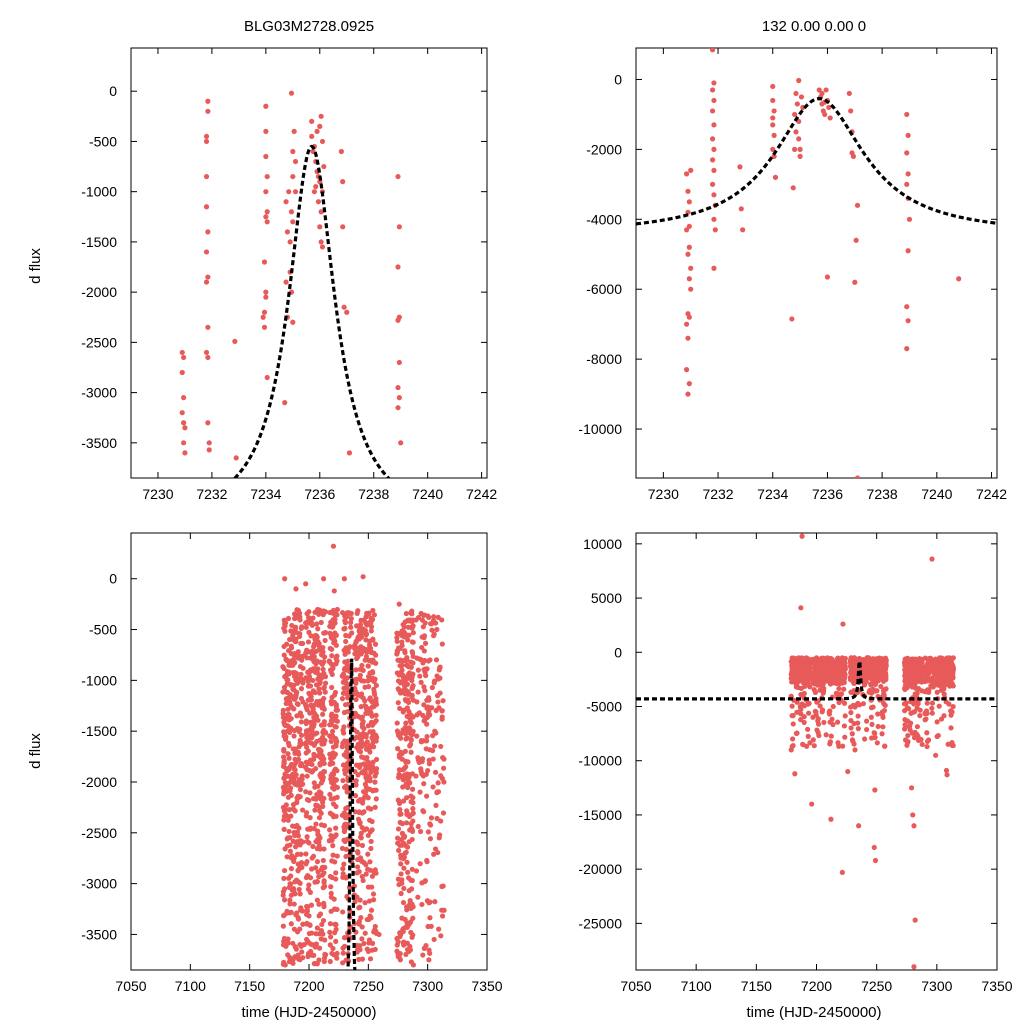 The height and width of the screenshot is (1024, 1024). Describe the element at coordinates (882, 494) in the screenshot. I see `x-tick-label: 7238` at that location.